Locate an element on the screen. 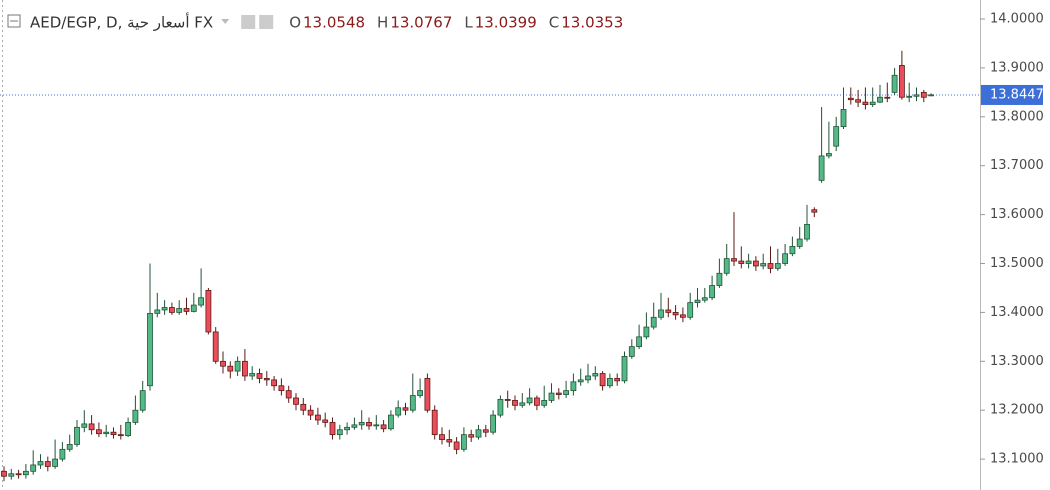  y-tick-label: 14.0000 is located at coordinates (1017, 19).